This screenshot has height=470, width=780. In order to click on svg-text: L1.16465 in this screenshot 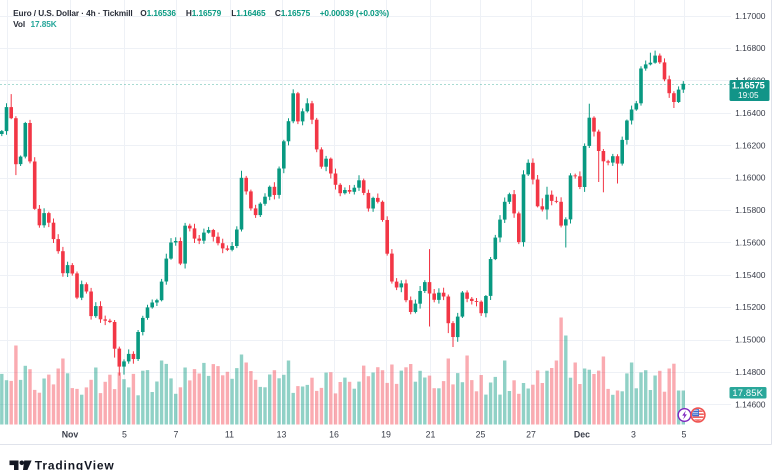, I will do `click(248, 13)`.